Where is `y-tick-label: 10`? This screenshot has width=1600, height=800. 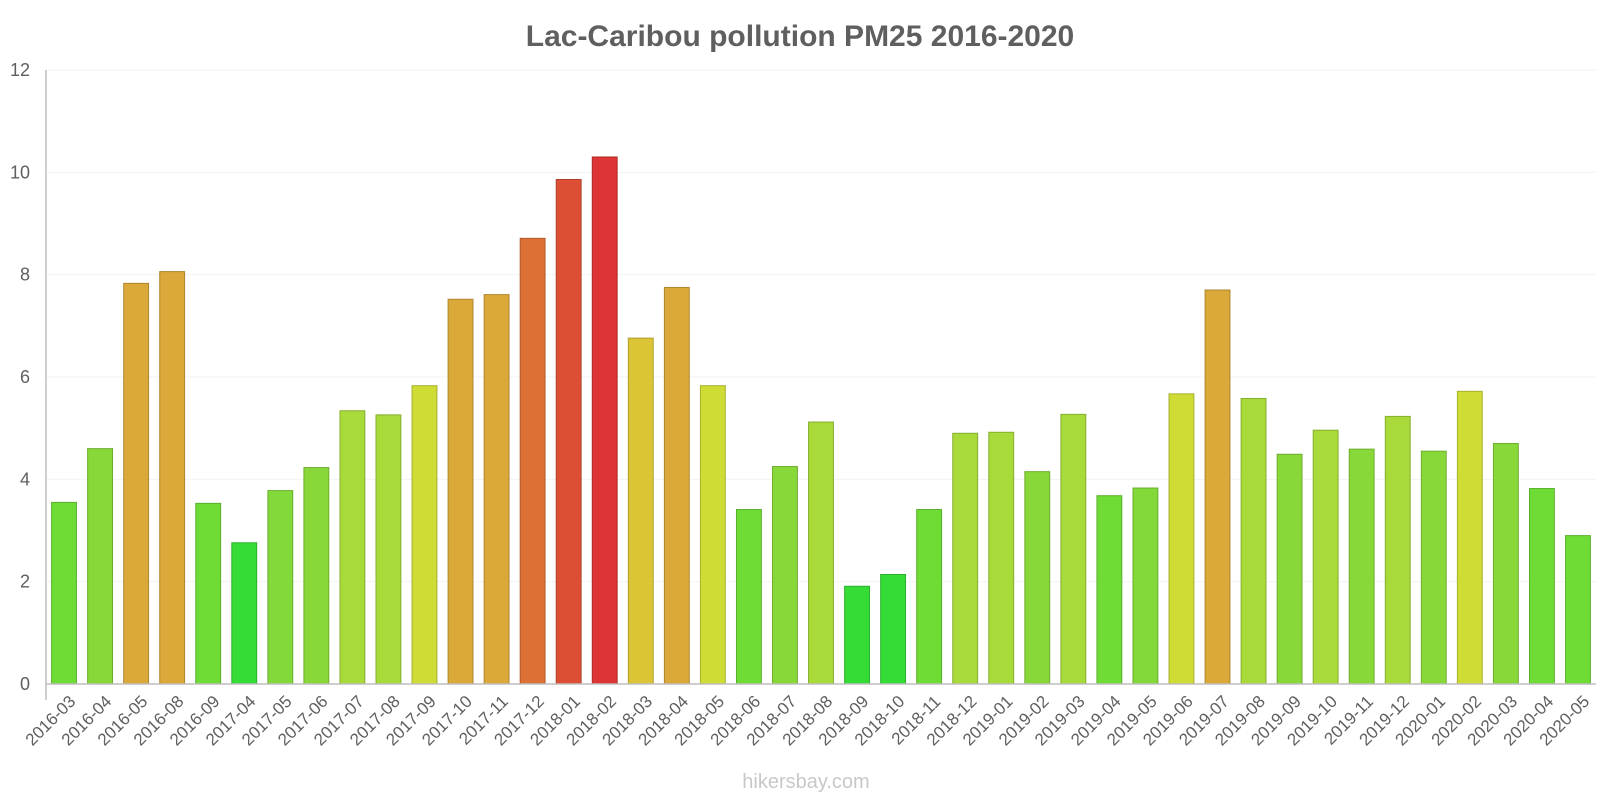 y-tick-label: 10 is located at coordinates (20, 172).